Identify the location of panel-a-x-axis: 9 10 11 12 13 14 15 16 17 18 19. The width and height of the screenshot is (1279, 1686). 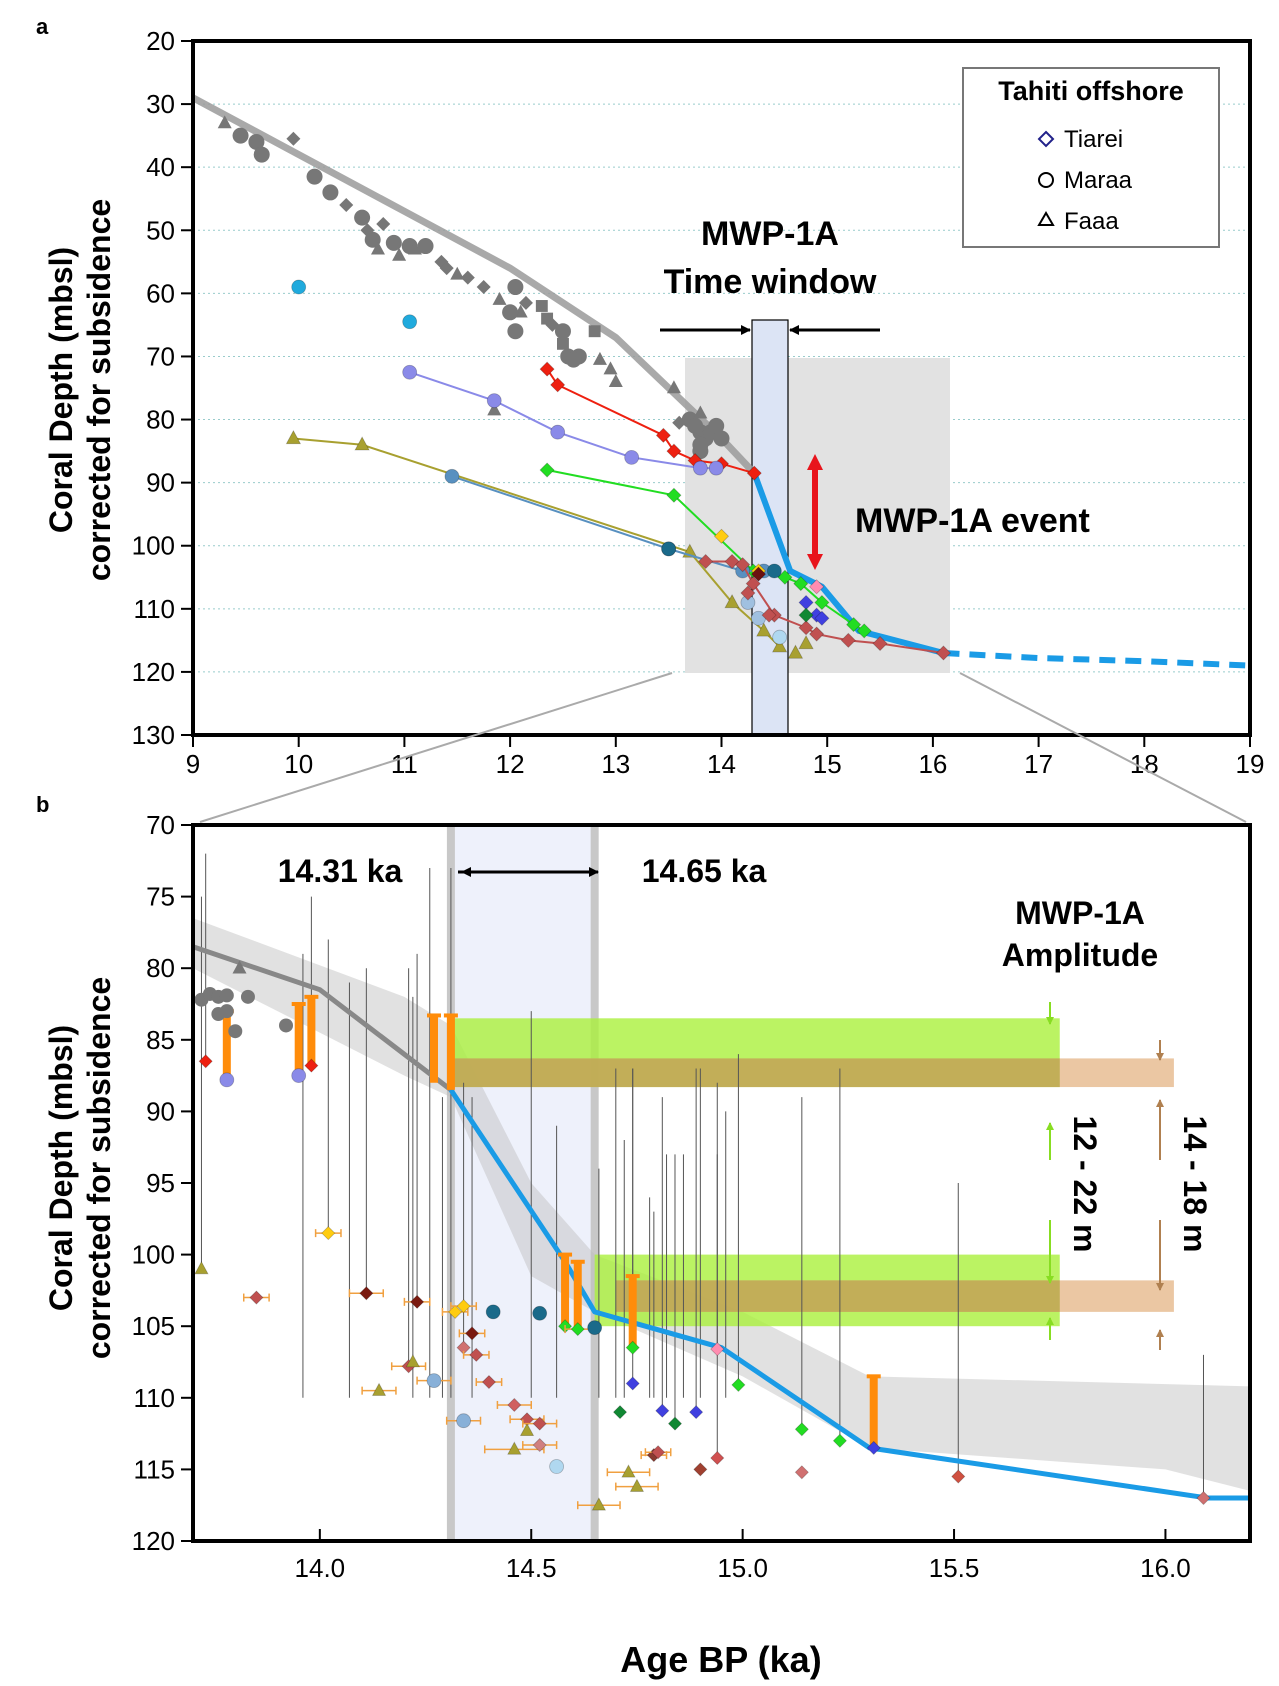
(725, 757).